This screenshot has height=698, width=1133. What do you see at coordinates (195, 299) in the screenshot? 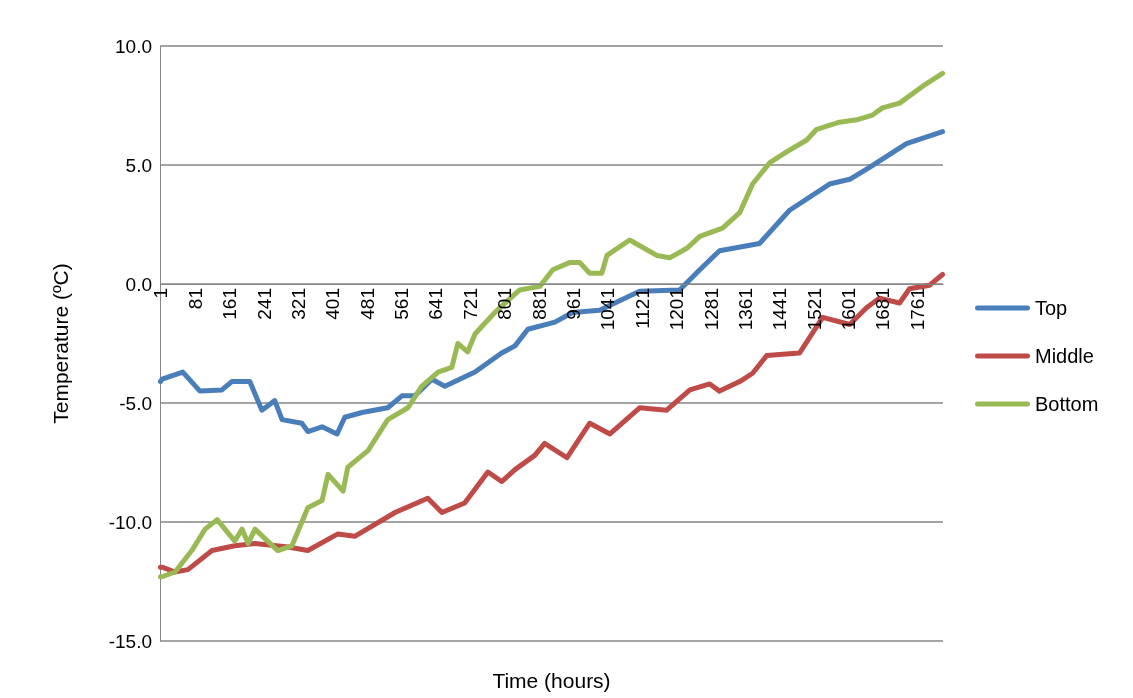
I see `x-tick-label: 81` at bounding box center [195, 299].